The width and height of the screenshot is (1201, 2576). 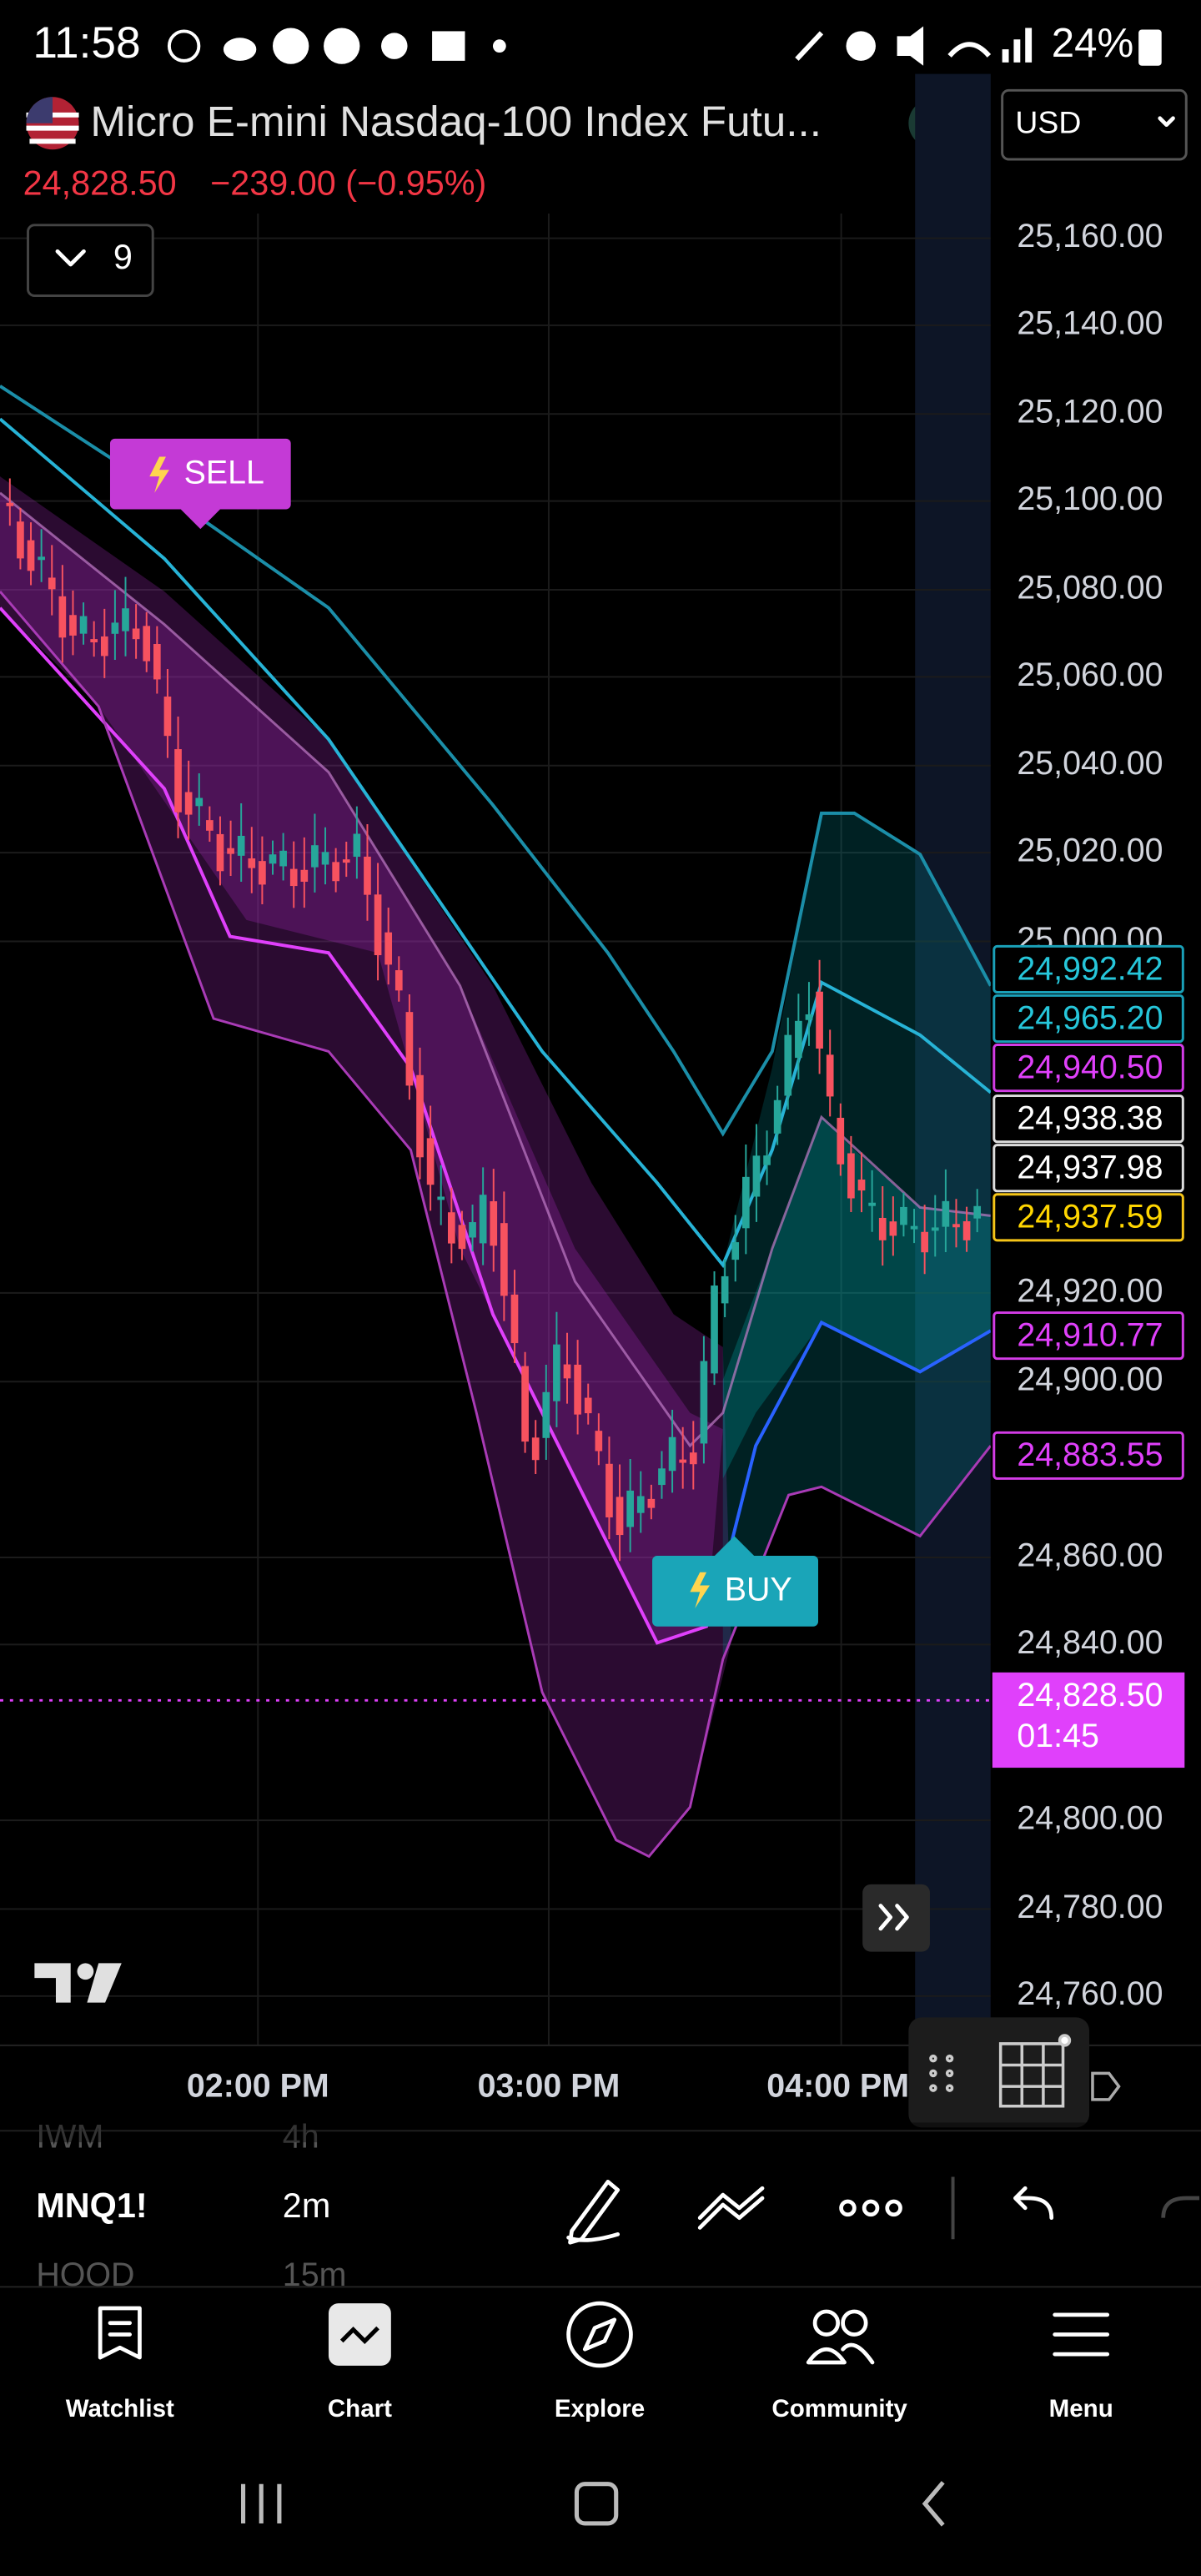 I want to click on fade-top, so click(x=601, y=2132).